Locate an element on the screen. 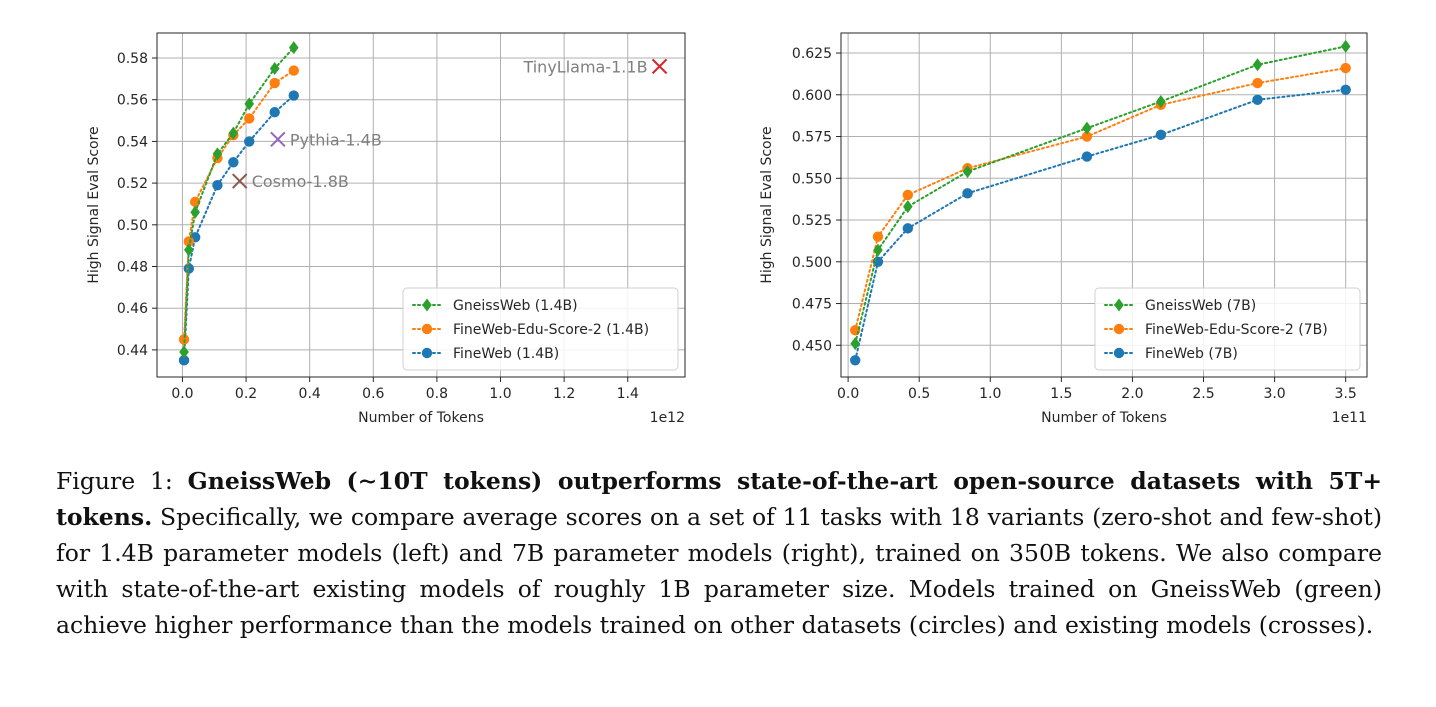 Image resolution: width=1436 pixels, height=707 pixels. x-tick-label: 0.5 is located at coordinates (919, 394).